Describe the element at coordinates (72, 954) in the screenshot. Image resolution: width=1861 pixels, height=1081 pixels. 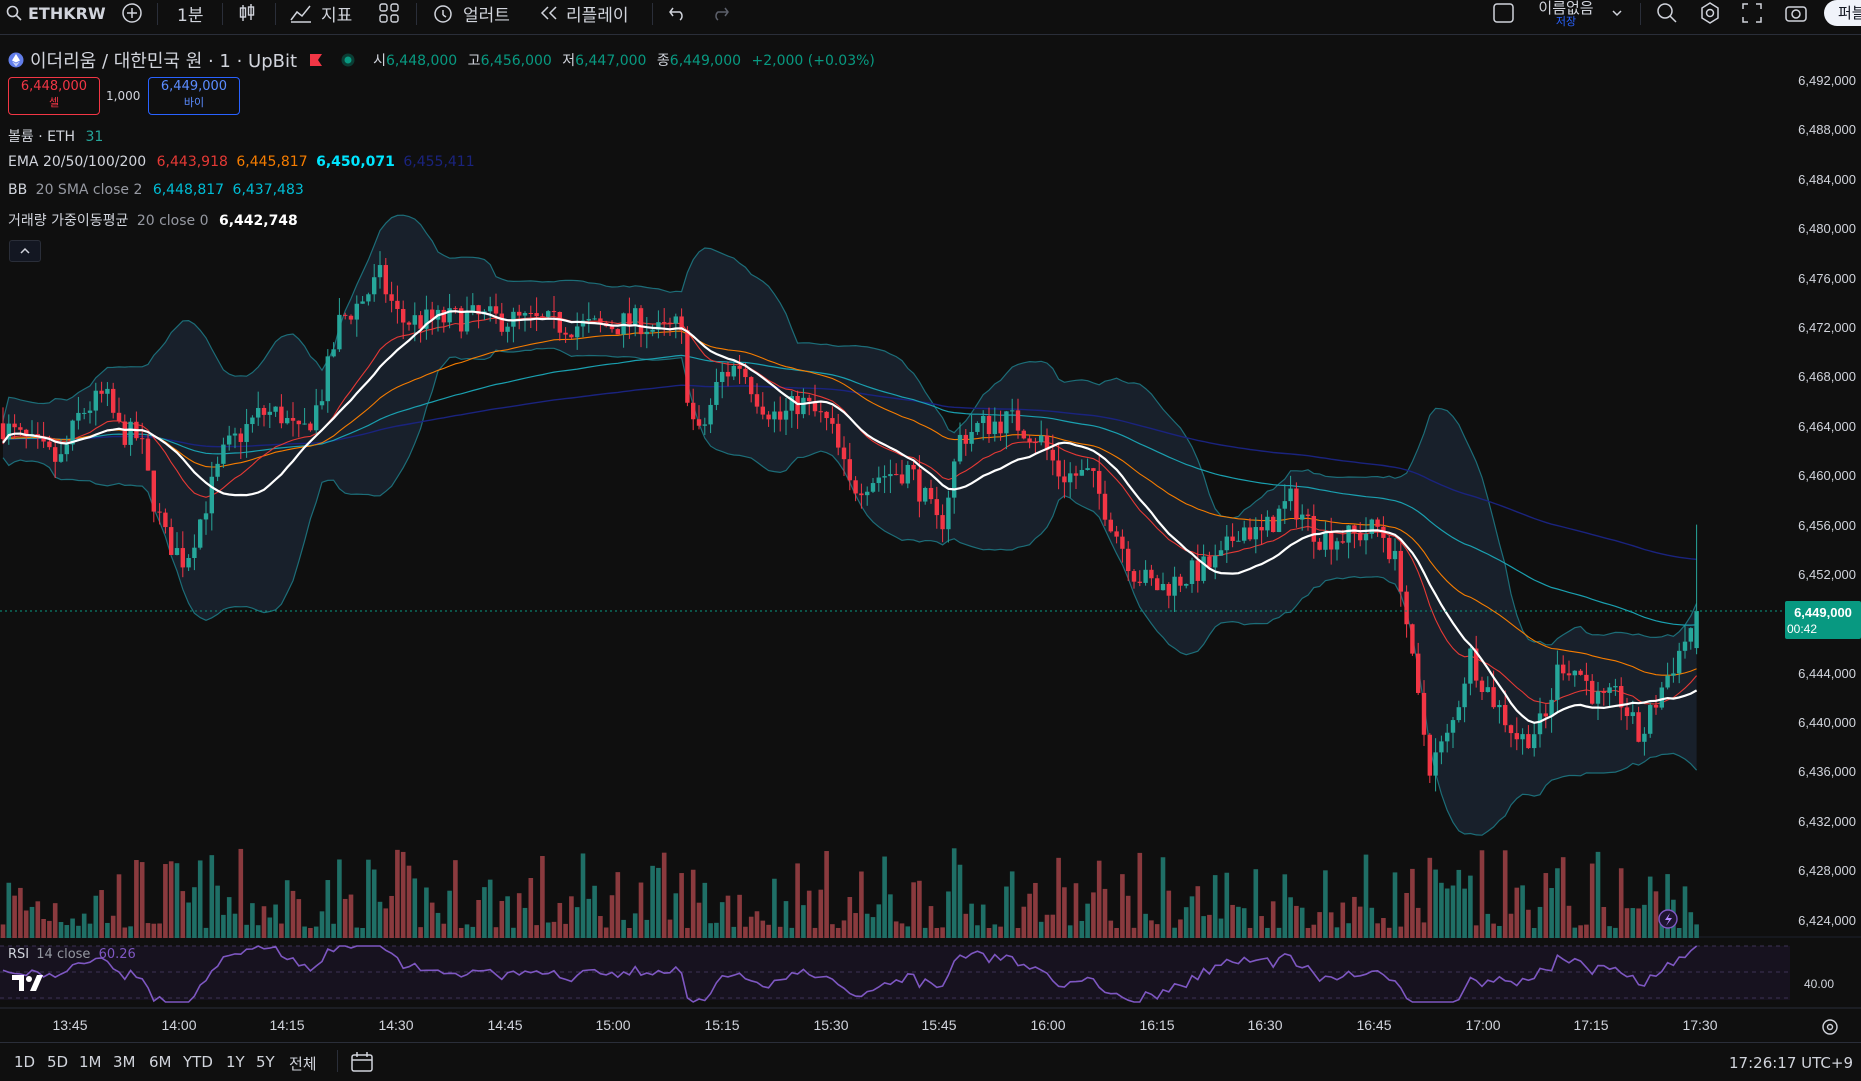
I see `rsi-legend: RSI 14 close 60.26` at that location.